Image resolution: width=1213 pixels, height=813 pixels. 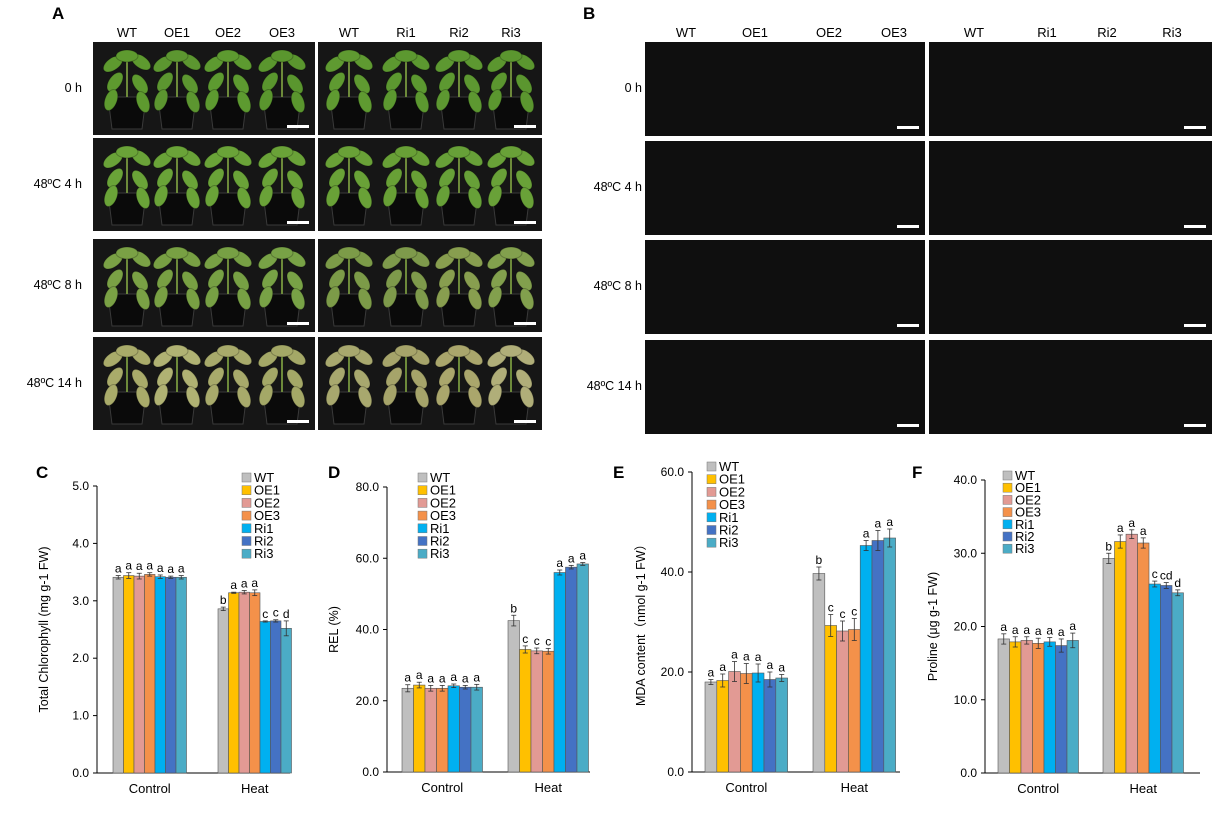 What do you see at coordinates (57, 284) in the screenshot?
I see `row-label: 48ºC 8 h` at bounding box center [57, 284].